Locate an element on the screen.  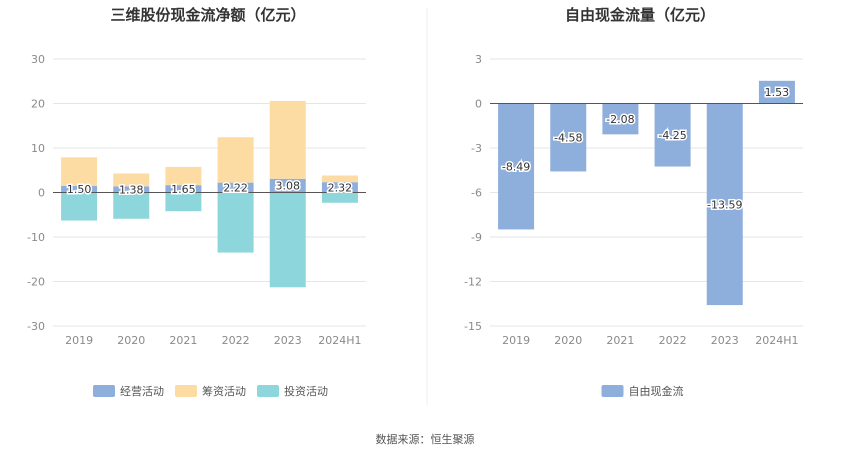
data-label: -13.59 is located at coordinates (724, 204).